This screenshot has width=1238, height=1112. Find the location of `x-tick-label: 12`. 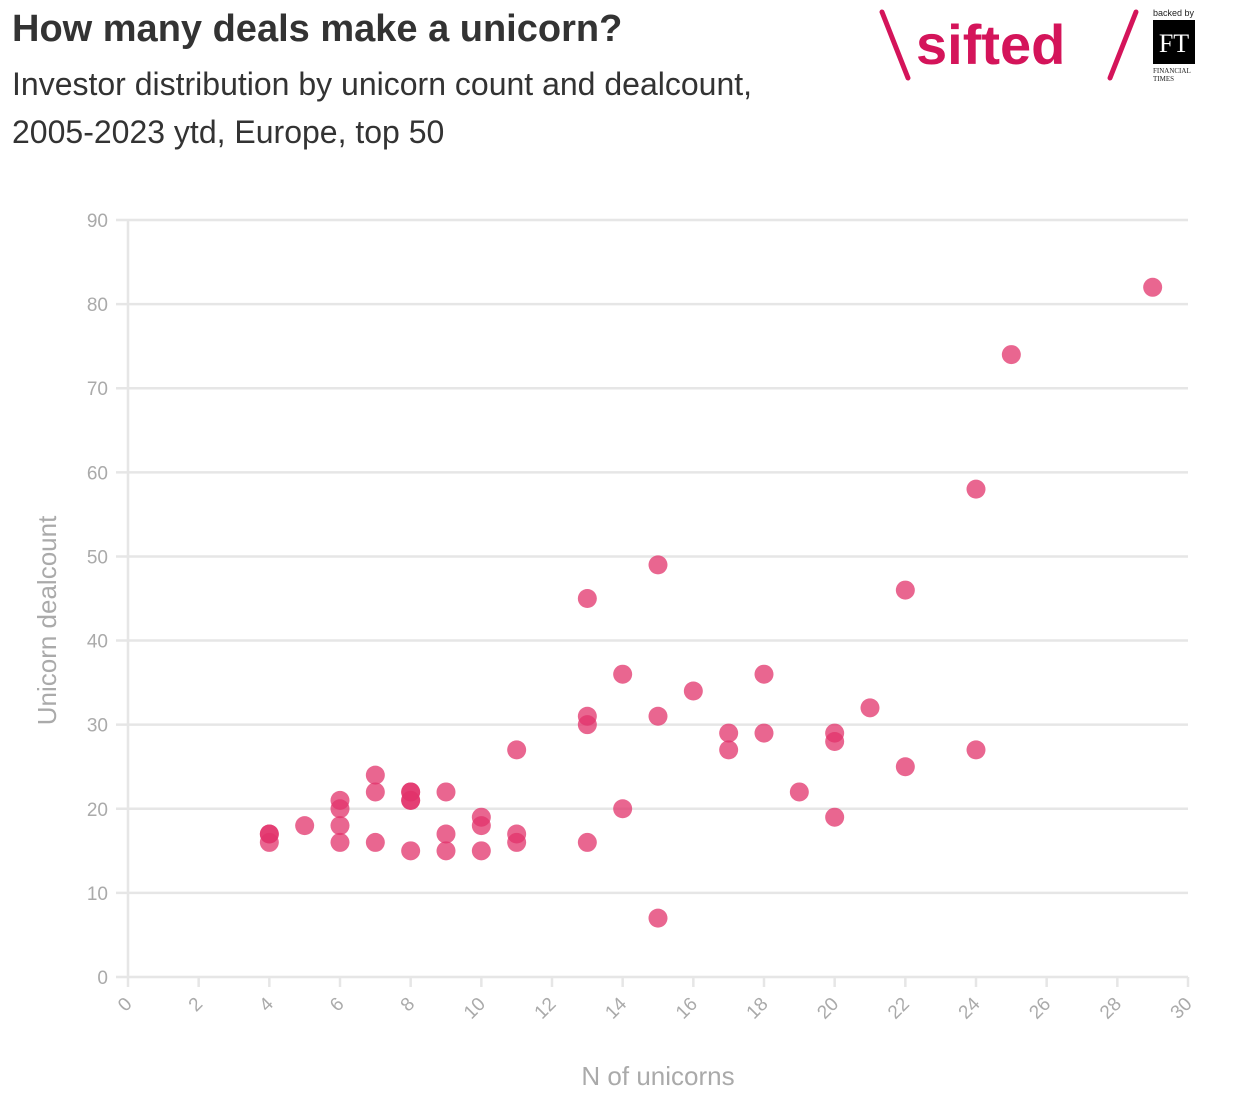

x-tick-label: 12 is located at coordinates (546, 1009).